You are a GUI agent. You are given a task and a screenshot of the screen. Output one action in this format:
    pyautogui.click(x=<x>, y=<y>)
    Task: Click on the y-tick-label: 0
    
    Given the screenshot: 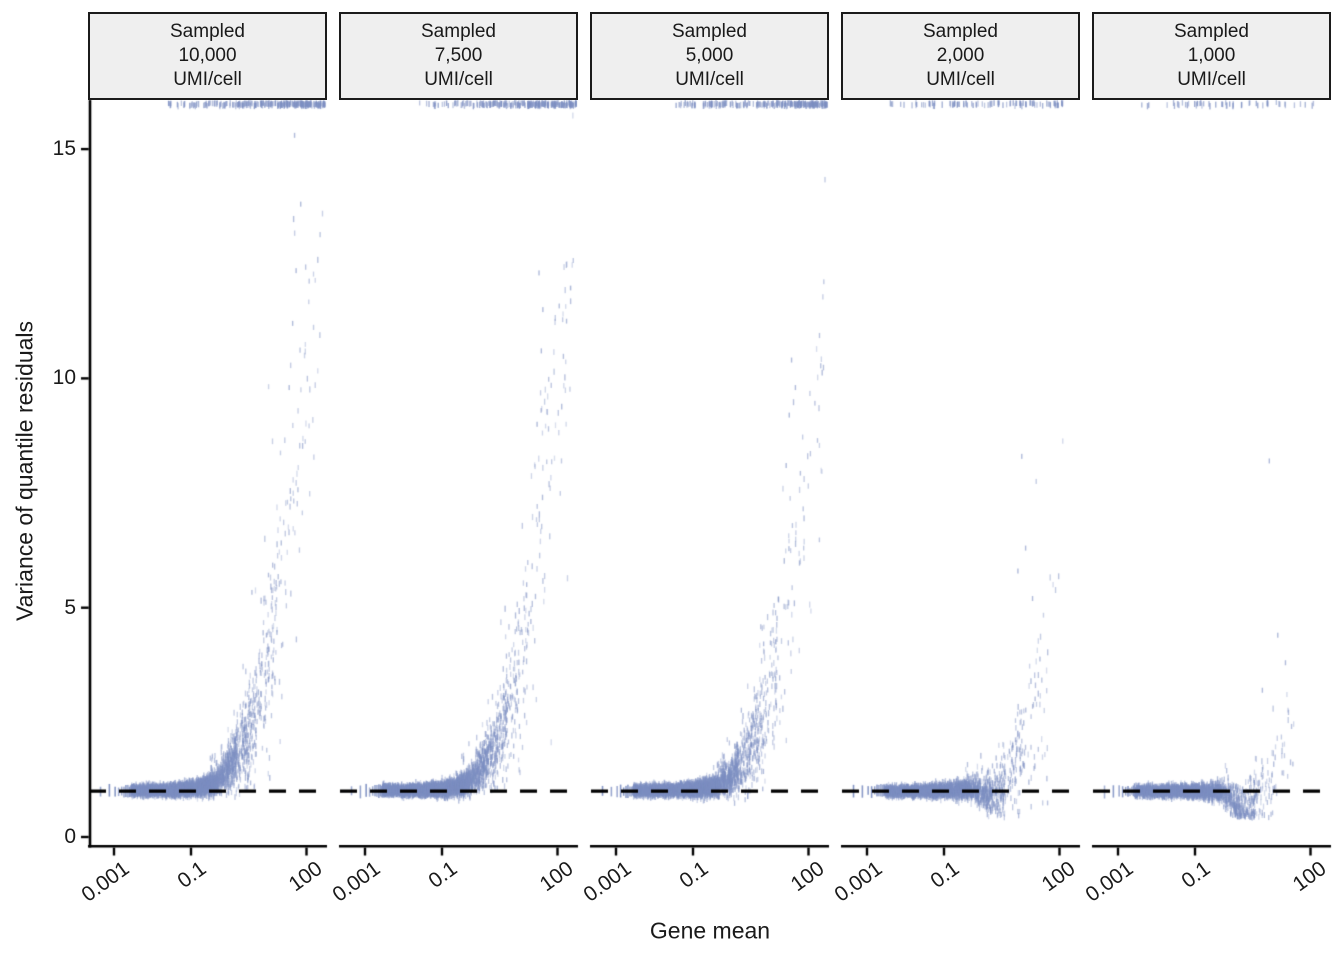 What is the action you would take?
    pyautogui.click(x=70, y=836)
    